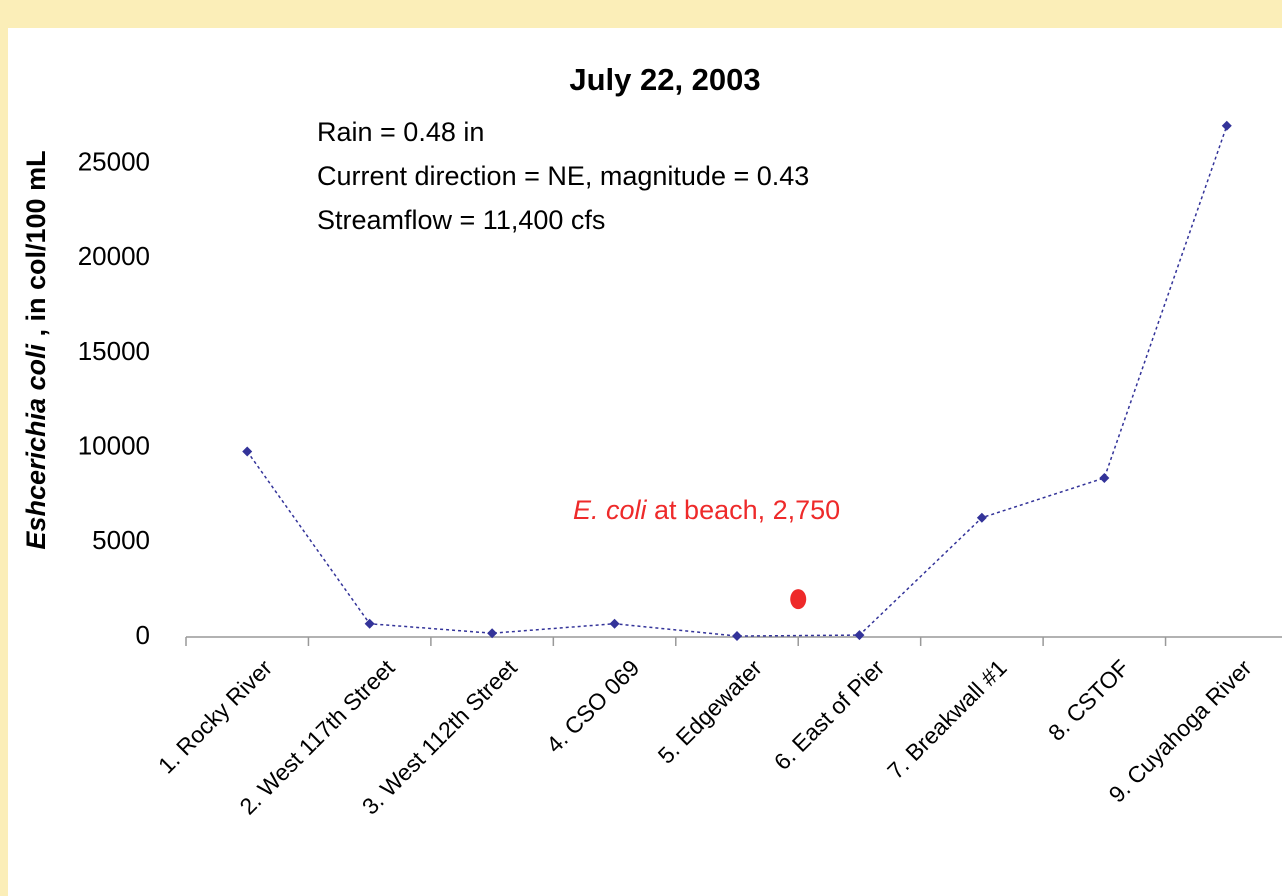  What do you see at coordinates (461, 220) in the screenshot?
I see `note: Streamflow = 11,400 cfs` at bounding box center [461, 220].